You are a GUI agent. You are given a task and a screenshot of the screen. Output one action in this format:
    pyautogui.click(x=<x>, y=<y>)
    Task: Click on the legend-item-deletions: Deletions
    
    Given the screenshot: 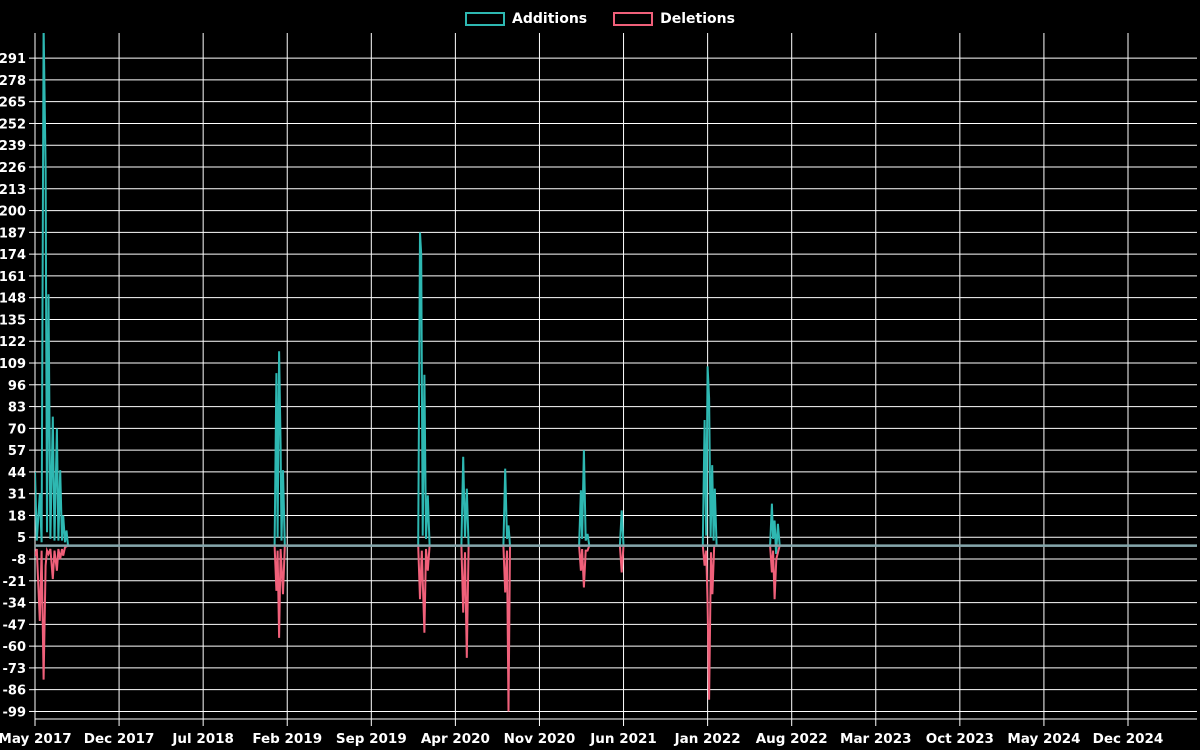 What is the action you would take?
    pyautogui.click(x=674, y=19)
    